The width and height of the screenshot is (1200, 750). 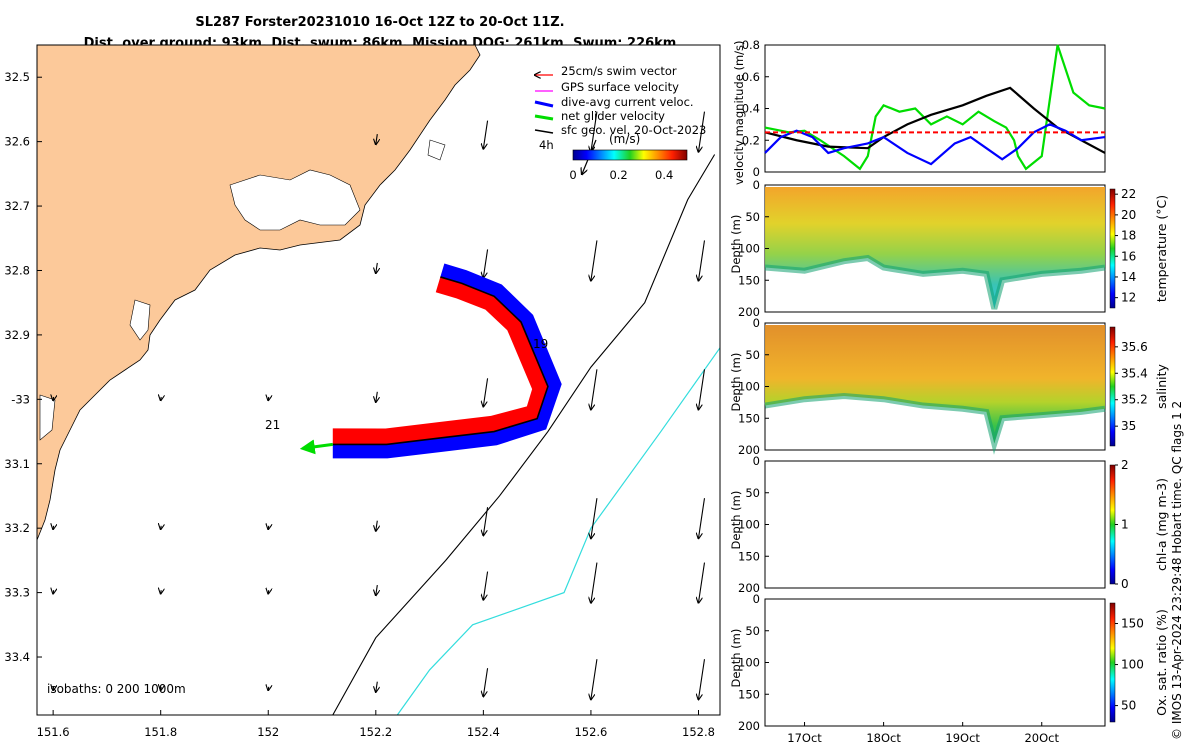 What do you see at coordinates (17, 77) in the screenshot?
I see `map-ytick-label: 32.5` at bounding box center [17, 77].